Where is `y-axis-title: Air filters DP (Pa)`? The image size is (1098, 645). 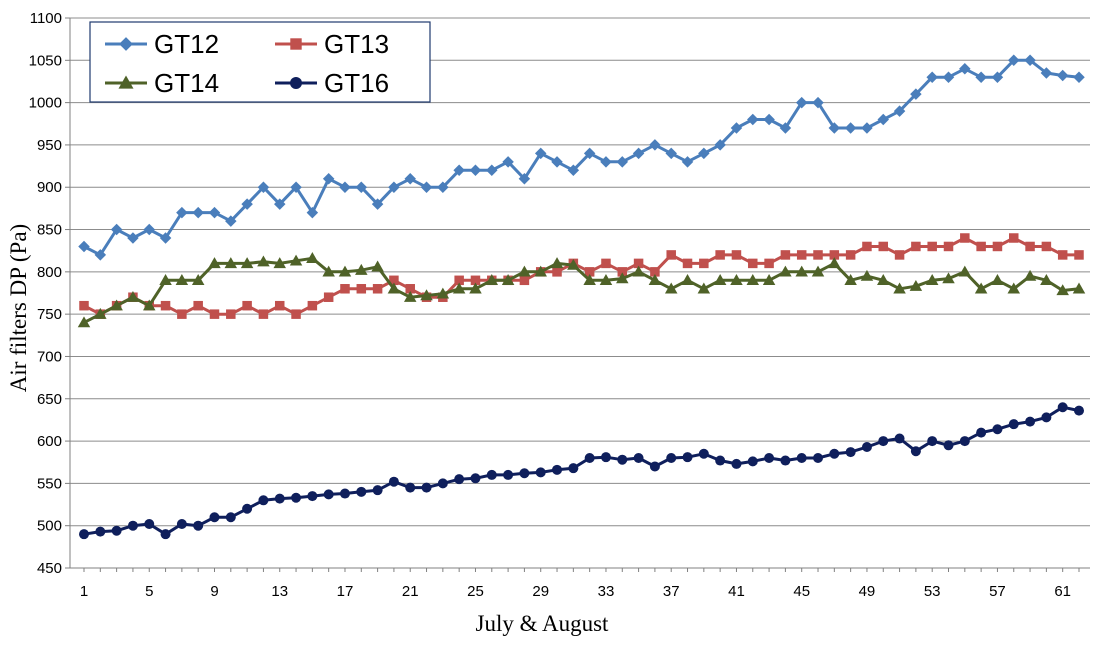
y-axis-title: Air filters DP (Pa) is located at coordinates (18, 308).